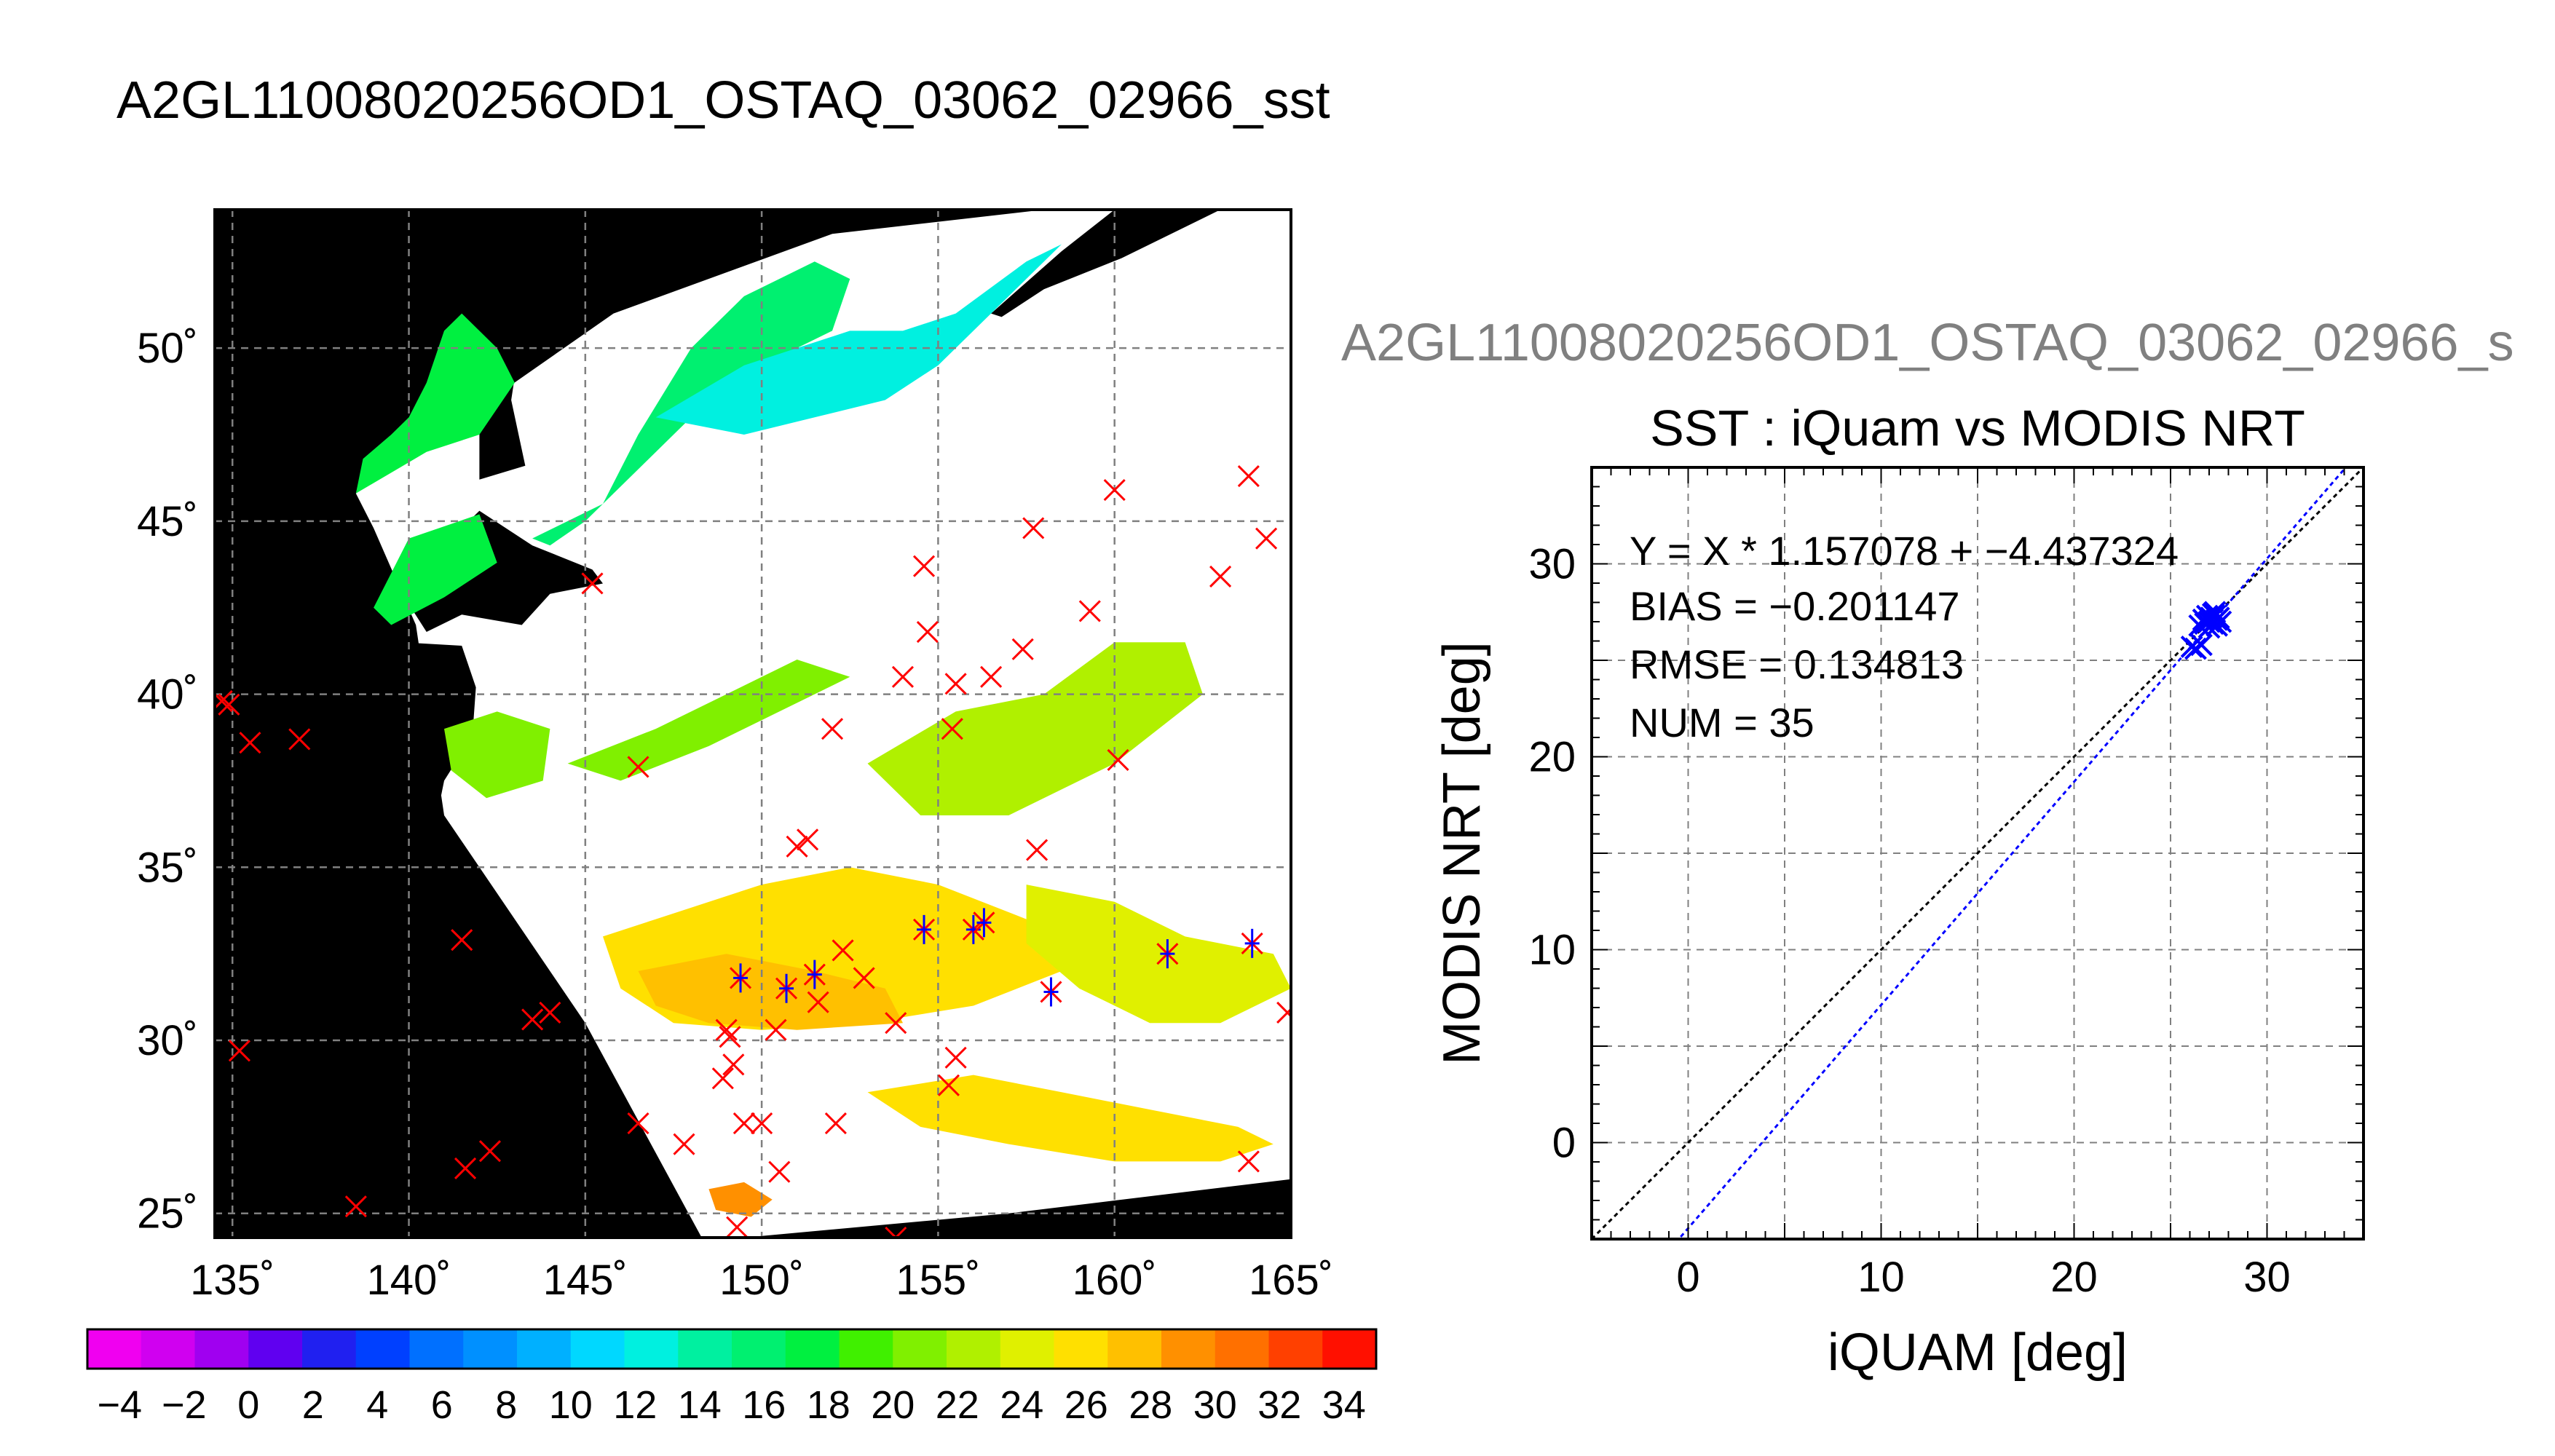 This screenshot has width=2555, height=1456. What do you see at coordinates (2206, 630) in the screenshot?
I see `scatter-points` at bounding box center [2206, 630].